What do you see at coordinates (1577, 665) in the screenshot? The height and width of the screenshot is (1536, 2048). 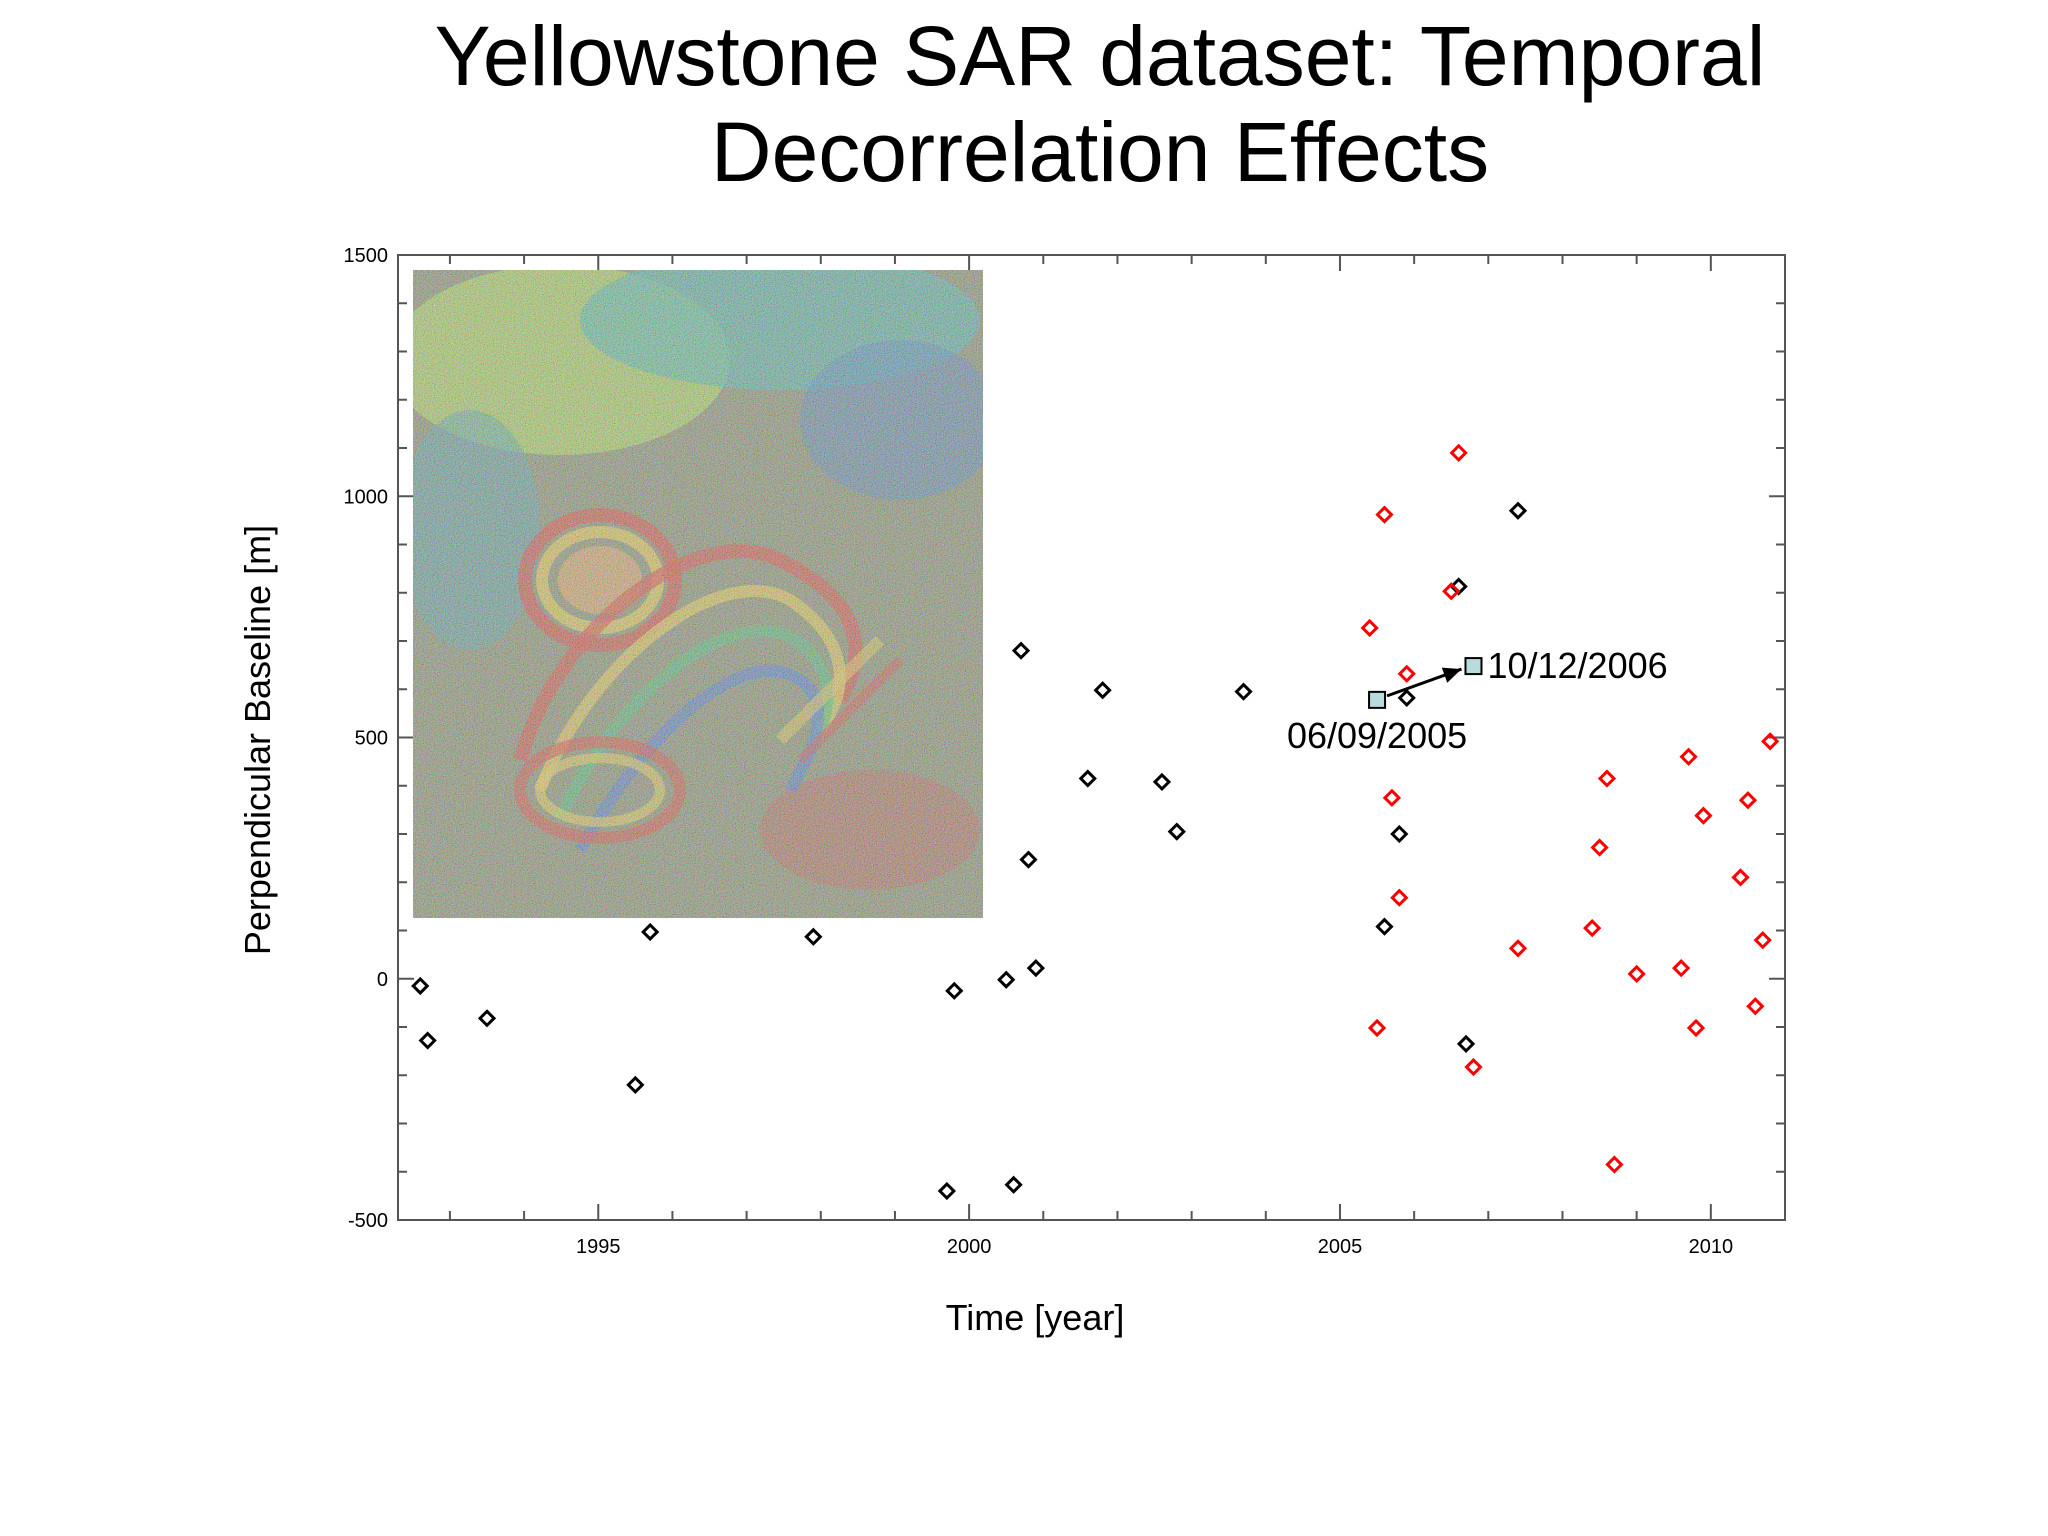 I see `highlight-date-label: 10/12/2006` at bounding box center [1577, 665].